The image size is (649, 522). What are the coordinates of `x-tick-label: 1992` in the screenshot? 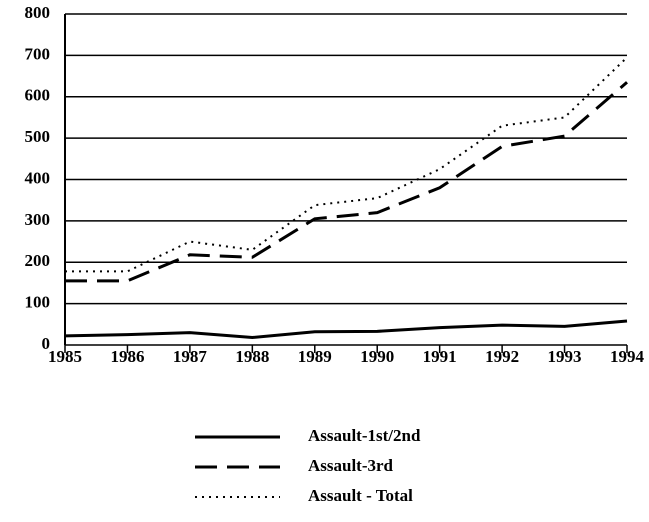 It's located at (502, 356).